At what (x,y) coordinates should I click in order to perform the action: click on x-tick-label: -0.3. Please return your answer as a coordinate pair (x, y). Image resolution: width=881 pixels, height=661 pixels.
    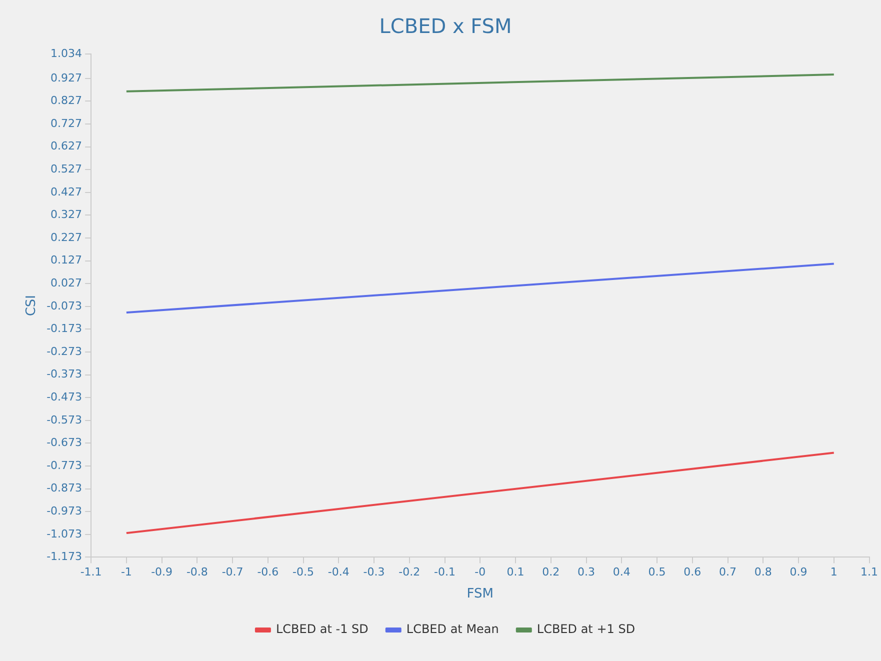
    Looking at the image, I should click on (374, 572).